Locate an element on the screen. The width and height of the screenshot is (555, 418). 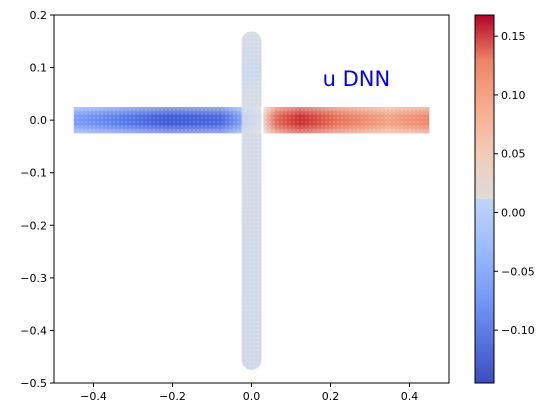
colorbar-tick-label: 0.00 is located at coordinates (513, 213).